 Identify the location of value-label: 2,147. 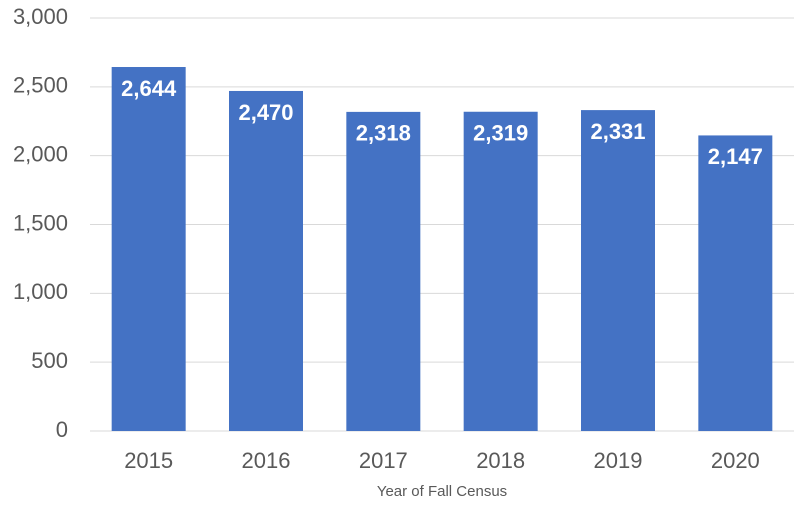
(735, 156).